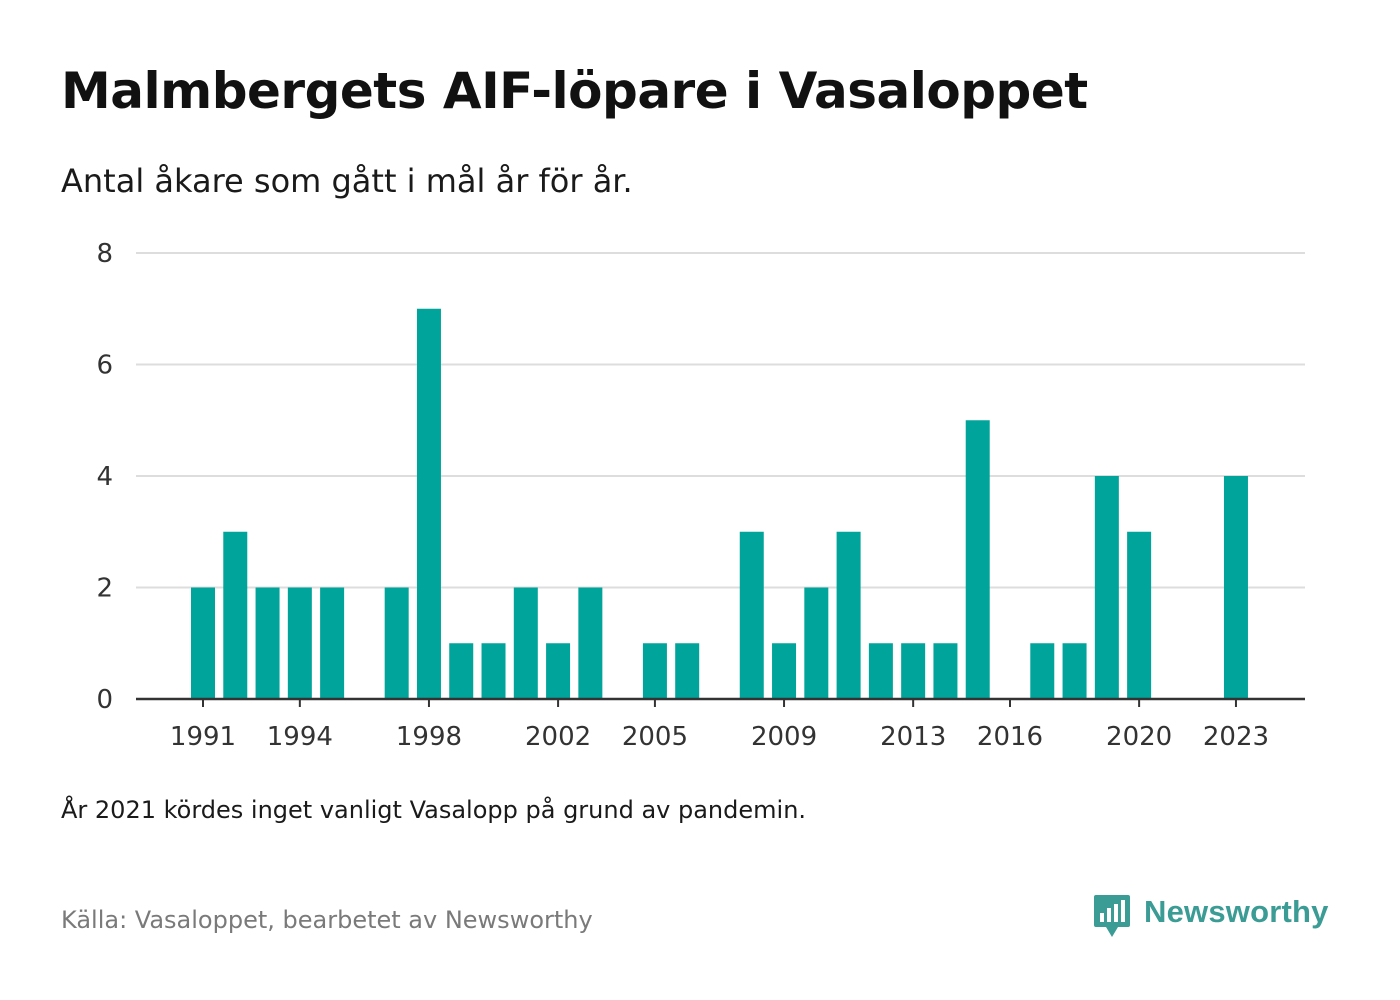  Describe the element at coordinates (913, 737) in the screenshot. I see `x-tick-label: 2013` at that location.